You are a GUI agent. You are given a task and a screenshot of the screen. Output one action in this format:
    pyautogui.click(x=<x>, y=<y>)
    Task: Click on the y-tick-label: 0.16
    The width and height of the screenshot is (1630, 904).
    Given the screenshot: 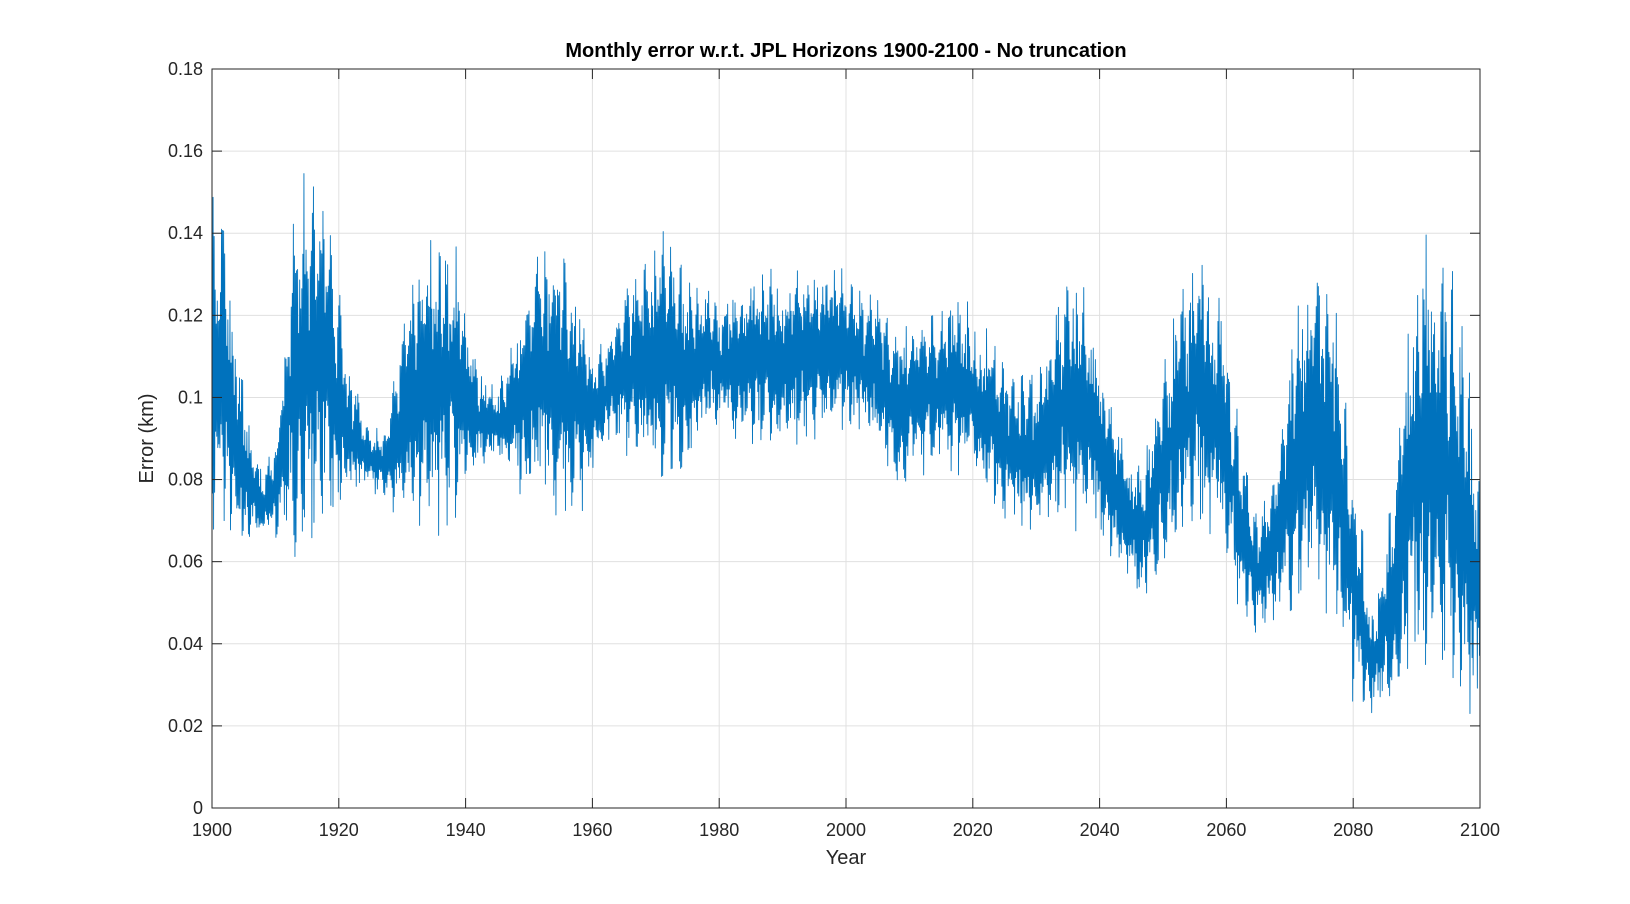 What is the action you would take?
    pyautogui.click(x=185, y=151)
    